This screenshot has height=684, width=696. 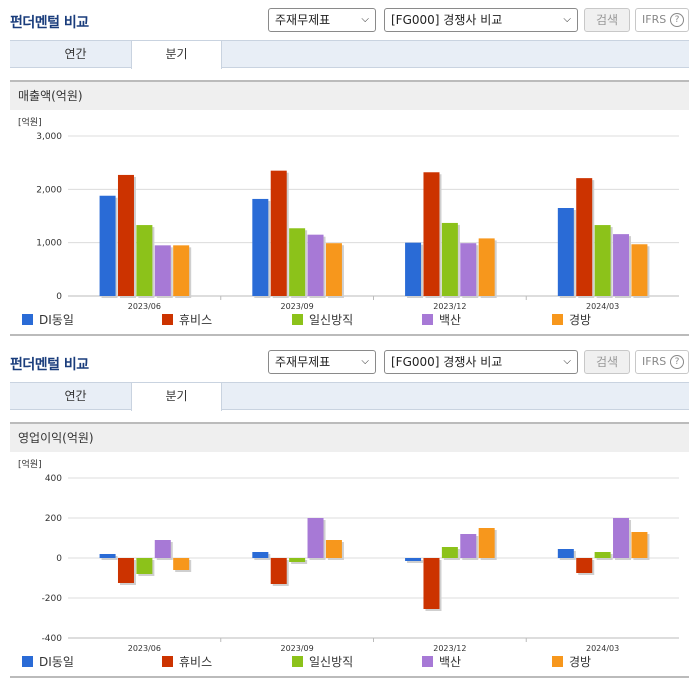 What do you see at coordinates (49, 23) in the screenshot?
I see `panel-title: 펀더멘털 비교` at bounding box center [49, 23].